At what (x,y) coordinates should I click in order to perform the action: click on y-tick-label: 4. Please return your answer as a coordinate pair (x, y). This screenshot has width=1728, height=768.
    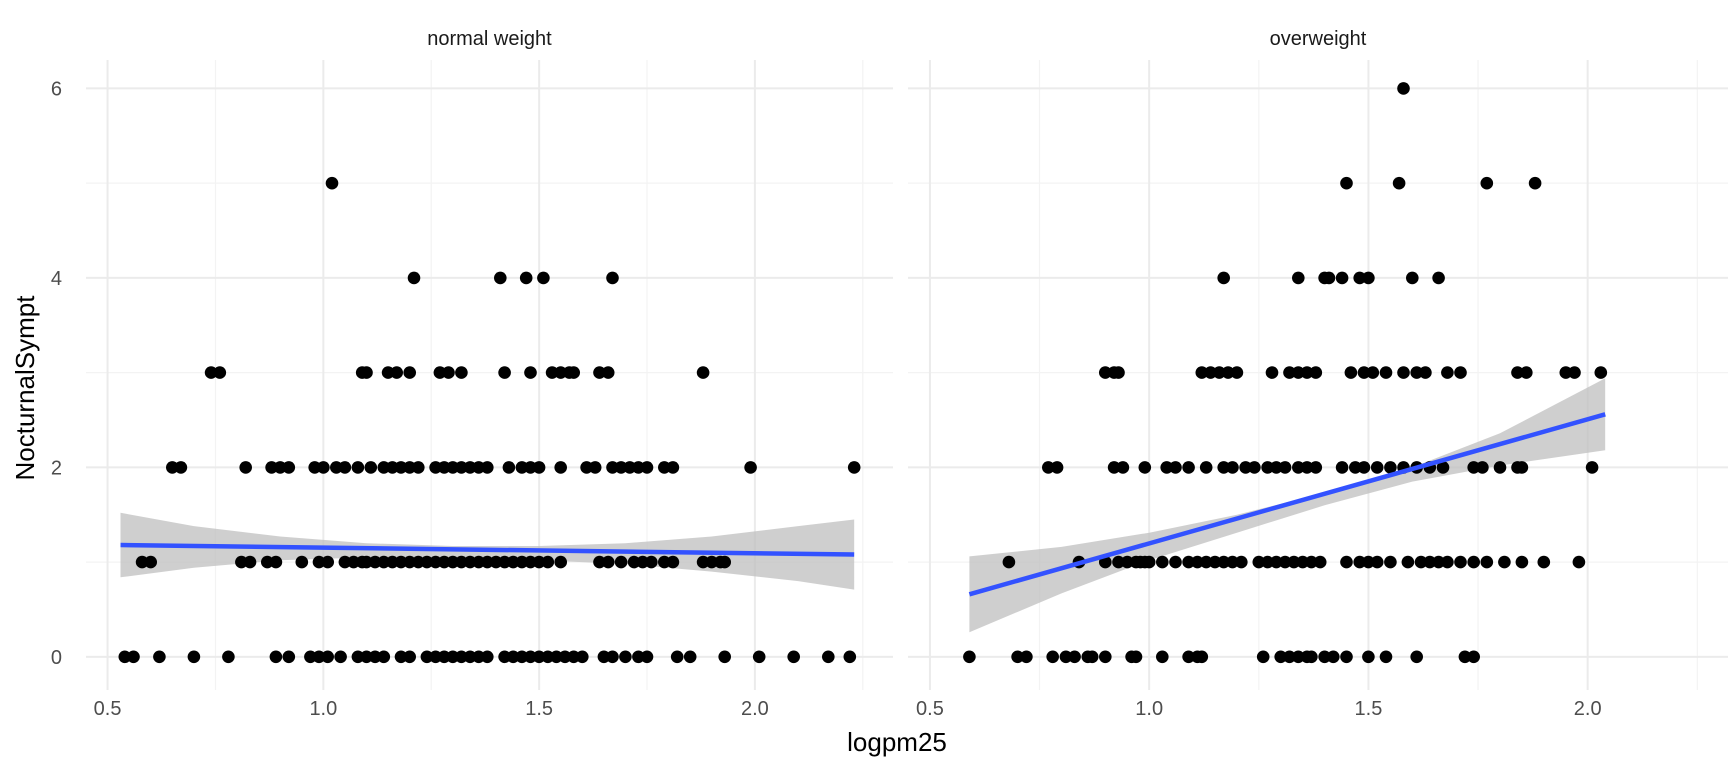
    Looking at the image, I should click on (56, 279).